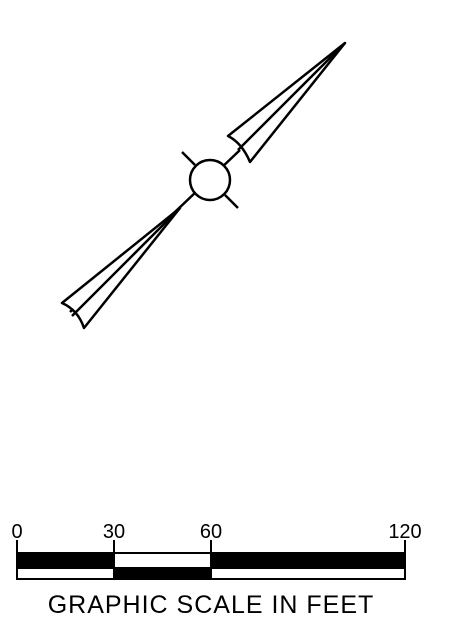  What do you see at coordinates (126, 262) in the screenshot?
I see `arrow-head-lower-rib` at bounding box center [126, 262].